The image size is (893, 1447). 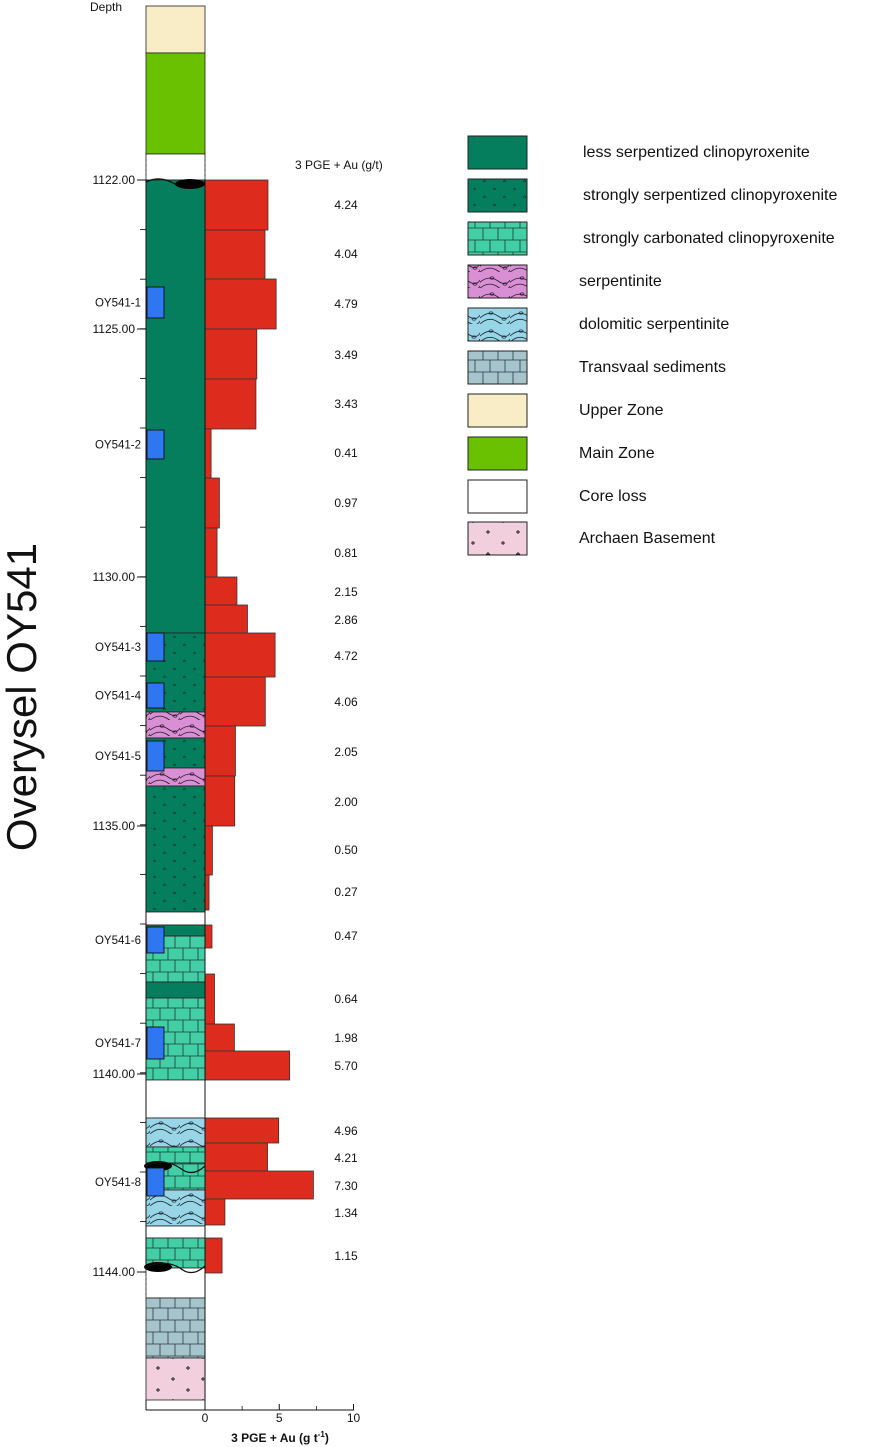 What do you see at coordinates (274, 1438) in the screenshot?
I see `x-axis-label-main: 3 PGE + Au (g t` at bounding box center [274, 1438].